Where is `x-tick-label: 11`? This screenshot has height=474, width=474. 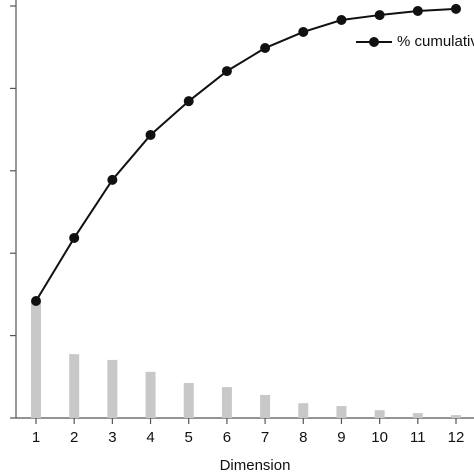 x-tick-label: 11 is located at coordinates (418, 437).